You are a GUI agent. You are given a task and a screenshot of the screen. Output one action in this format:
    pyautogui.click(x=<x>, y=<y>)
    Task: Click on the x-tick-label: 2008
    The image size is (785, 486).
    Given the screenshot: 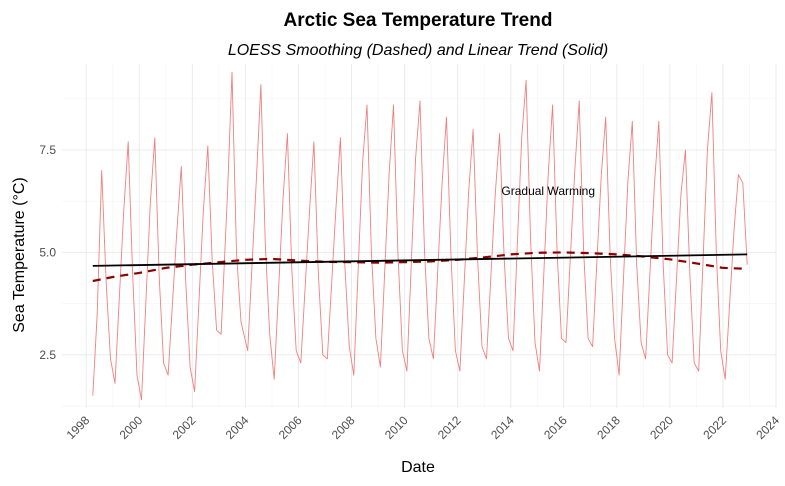 What is the action you would take?
    pyautogui.click(x=343, y=427)
    